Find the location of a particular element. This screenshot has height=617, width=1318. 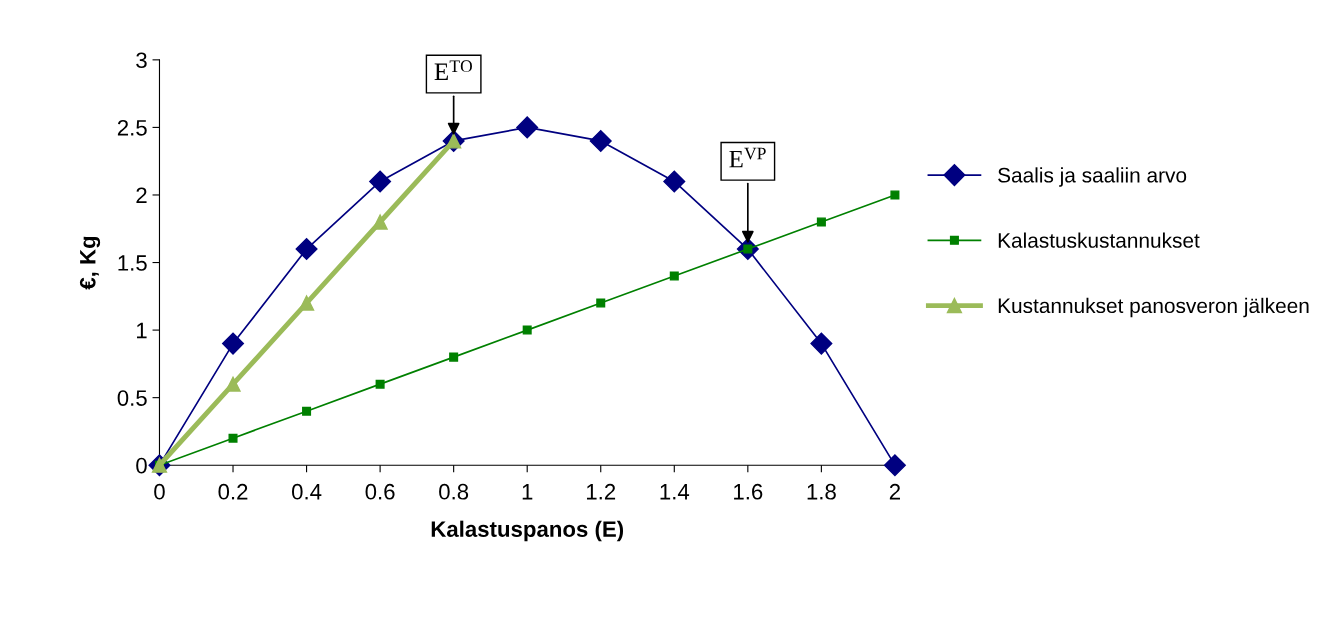

x-tick-label: 1.6 is located at coordinates (748, 491).